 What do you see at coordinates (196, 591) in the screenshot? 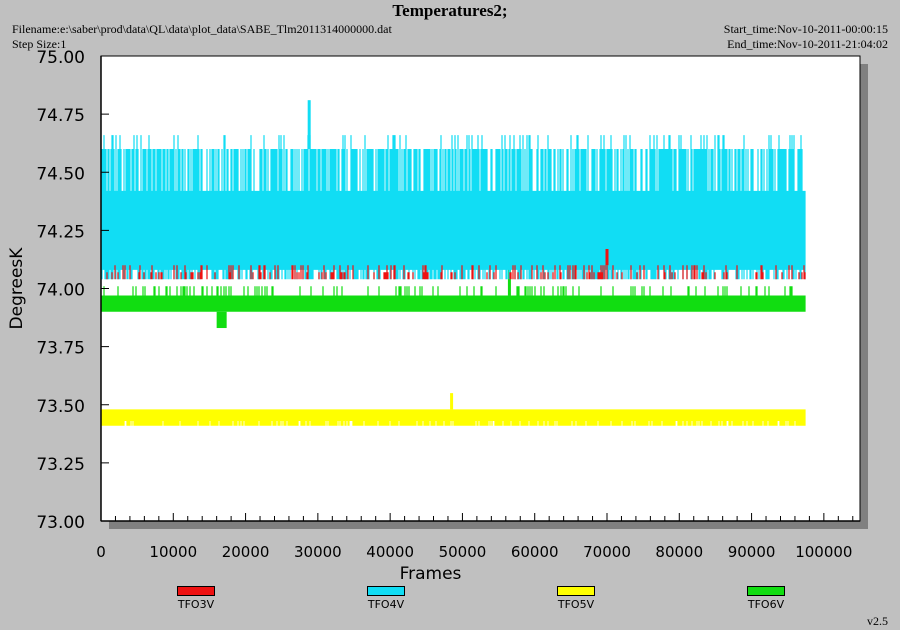
I see `legend-swatch-tfo3v` at bounding box center [196, 591].